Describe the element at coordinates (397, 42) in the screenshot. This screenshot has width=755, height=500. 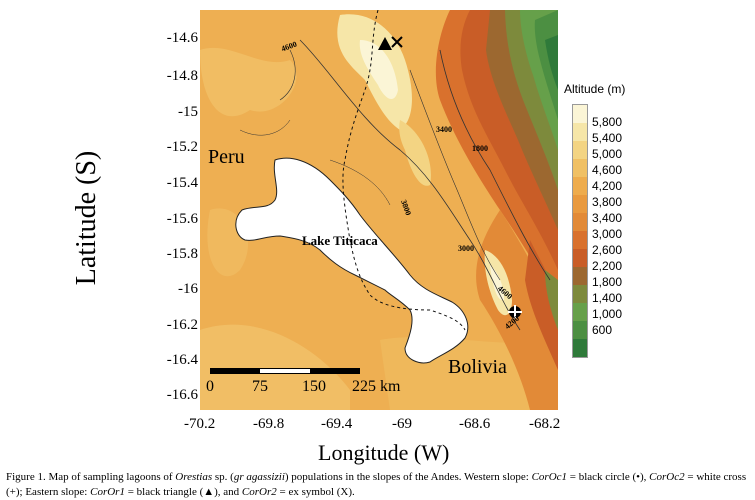
I see `x-marker` at that location.